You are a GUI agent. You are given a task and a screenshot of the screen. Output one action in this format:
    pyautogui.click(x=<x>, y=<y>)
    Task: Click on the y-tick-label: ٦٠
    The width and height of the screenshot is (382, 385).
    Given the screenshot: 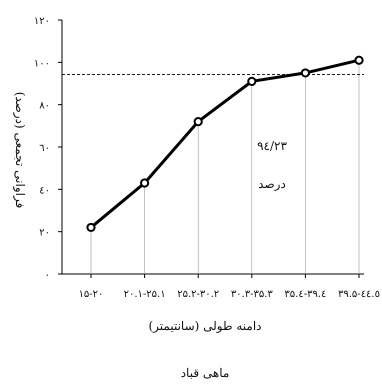 What is the action you would take?
    pyautogui.click(x=44, y=148)
    